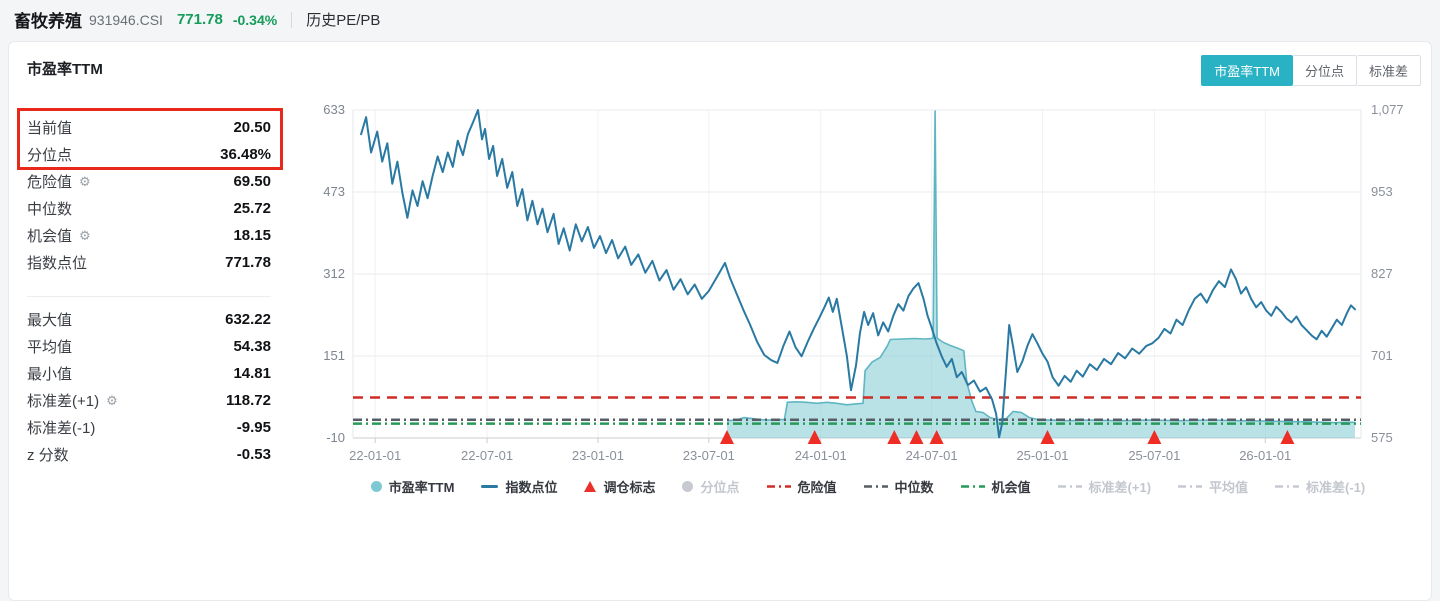  Describe the element at coordinates (48, 21) in the screenshot. I see `index-name: 畜牧养殖` at that location.